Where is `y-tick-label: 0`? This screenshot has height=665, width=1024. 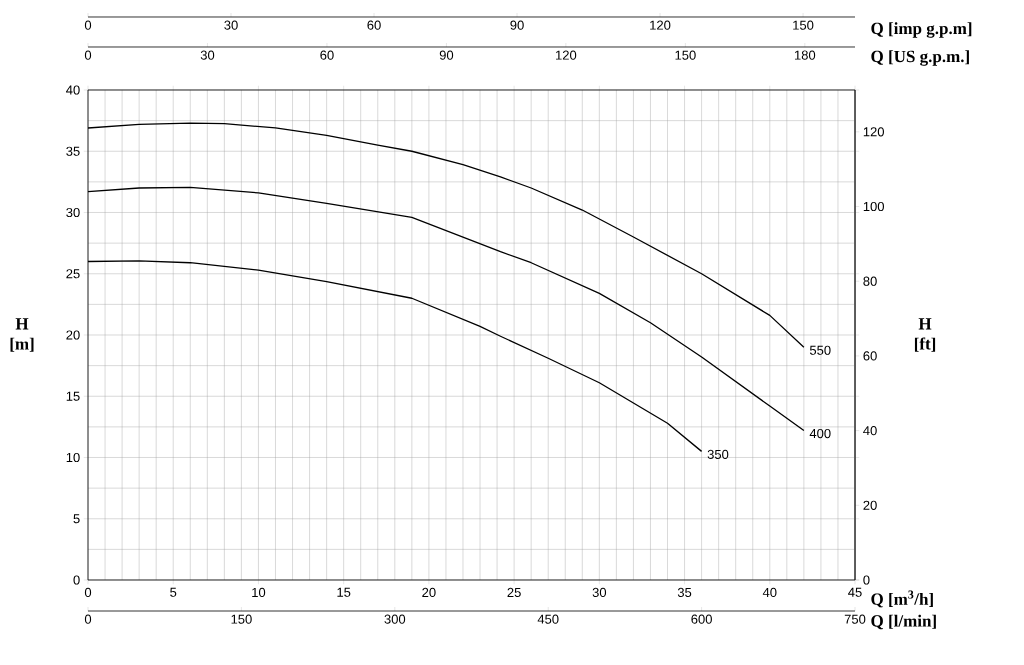
y-tick-label: 0 is located at coordinates (76, 580).